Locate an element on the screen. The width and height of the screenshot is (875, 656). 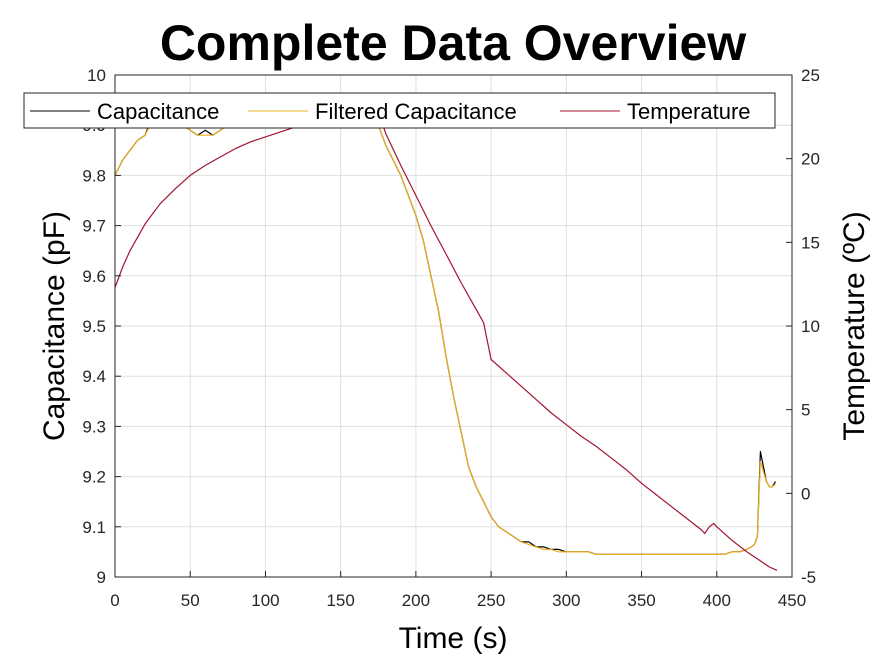
y-left-tick-label: 9 is located at coordinates (101, 577).